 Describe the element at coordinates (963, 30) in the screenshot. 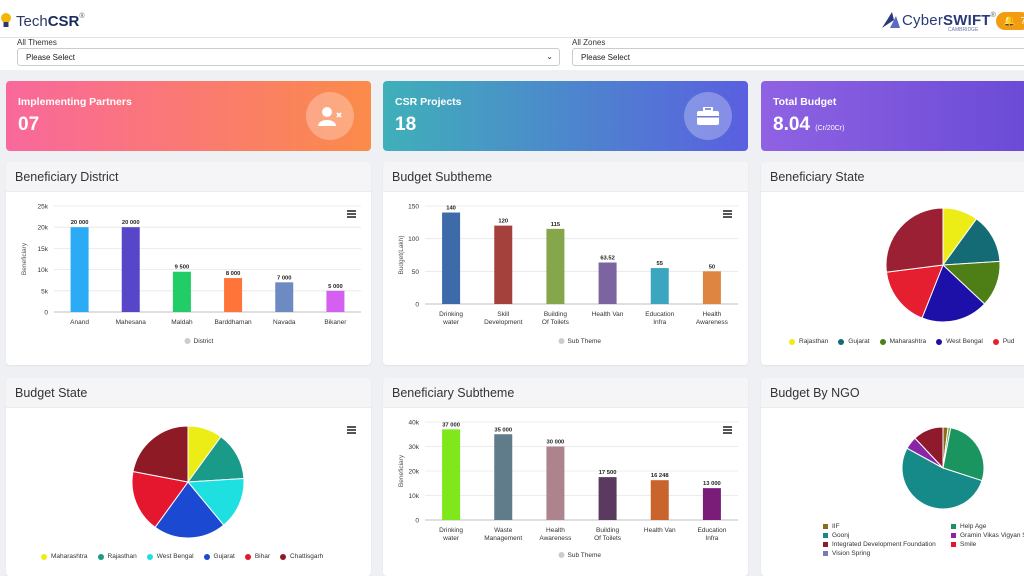

I see `cyberswift-subtitle: CAMBRIDGE` at that location.